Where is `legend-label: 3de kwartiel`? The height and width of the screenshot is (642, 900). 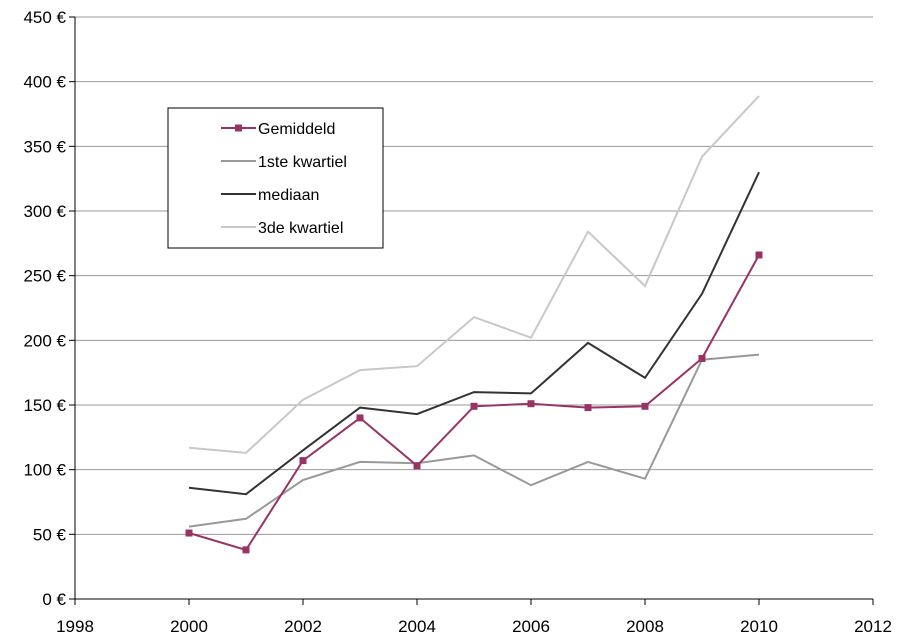
legend-label: 3de kwartiel is located at coordinates (300, 228).